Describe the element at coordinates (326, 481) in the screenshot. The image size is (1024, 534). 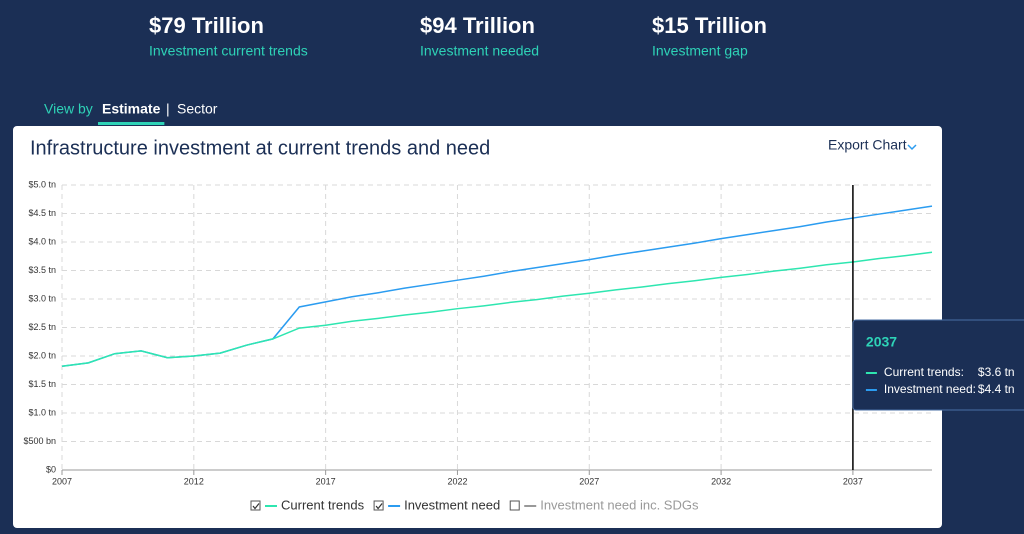
I see `x-tick-label: 2017` at that location.